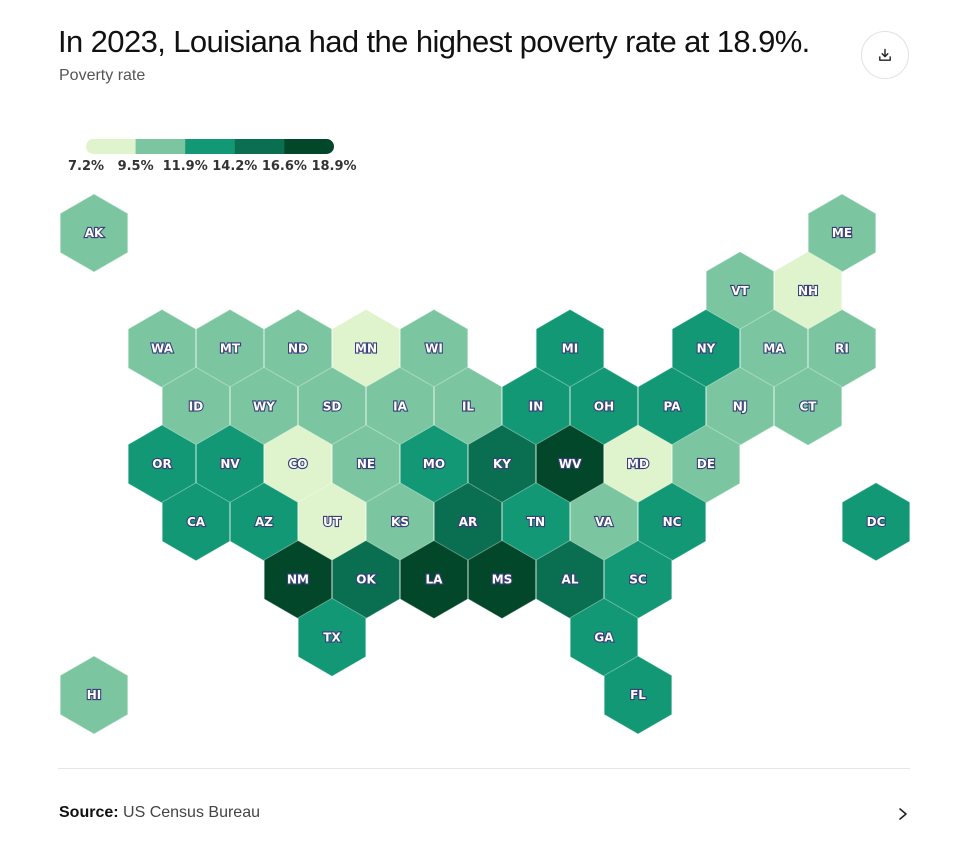  I want to click on download-button, so click(885, 55).